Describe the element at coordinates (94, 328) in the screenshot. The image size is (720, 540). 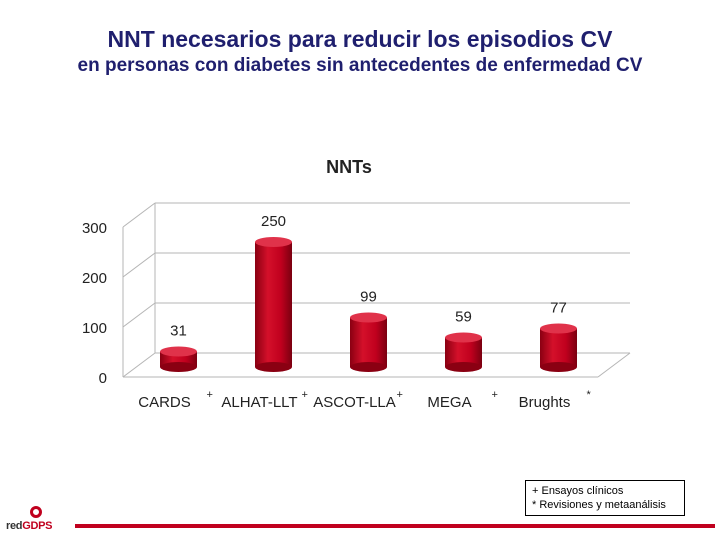
I see `y-tick-label: 100` at that location.